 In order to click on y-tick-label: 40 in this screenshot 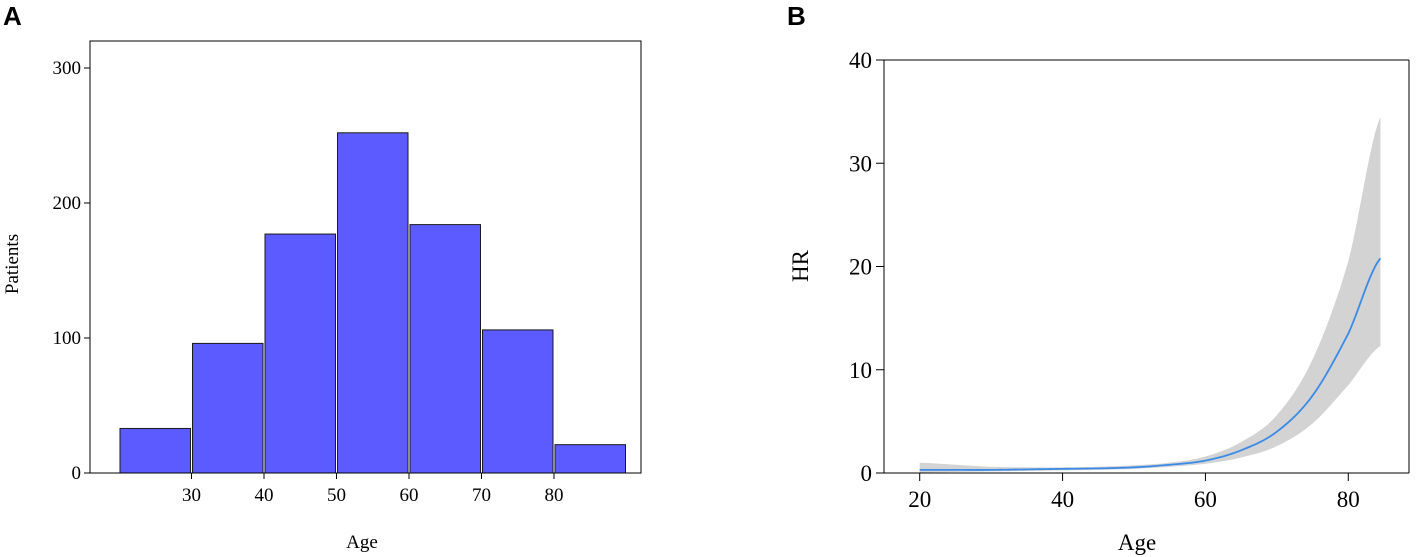, I will do `click(860, 60)`.